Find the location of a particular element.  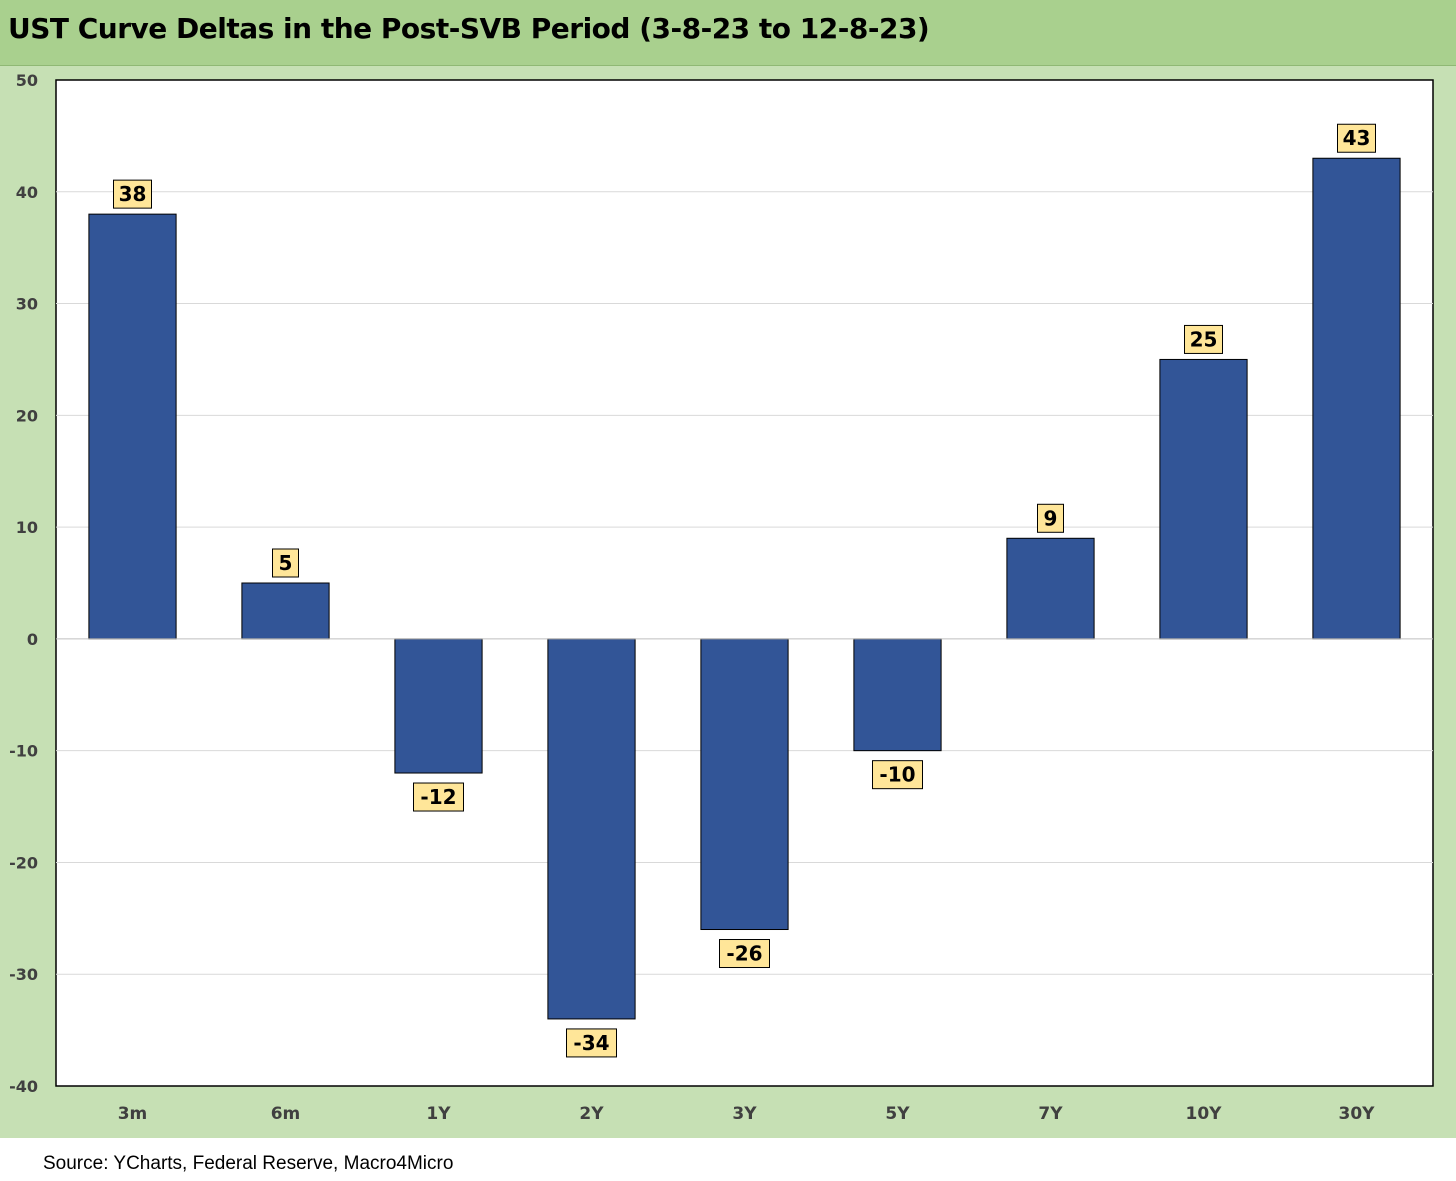

x-axis-ticks: 3m 6m 1Y 2Y 3Y 5Y 7Y 10Y 30Y is located at coordinates (746, 1114).